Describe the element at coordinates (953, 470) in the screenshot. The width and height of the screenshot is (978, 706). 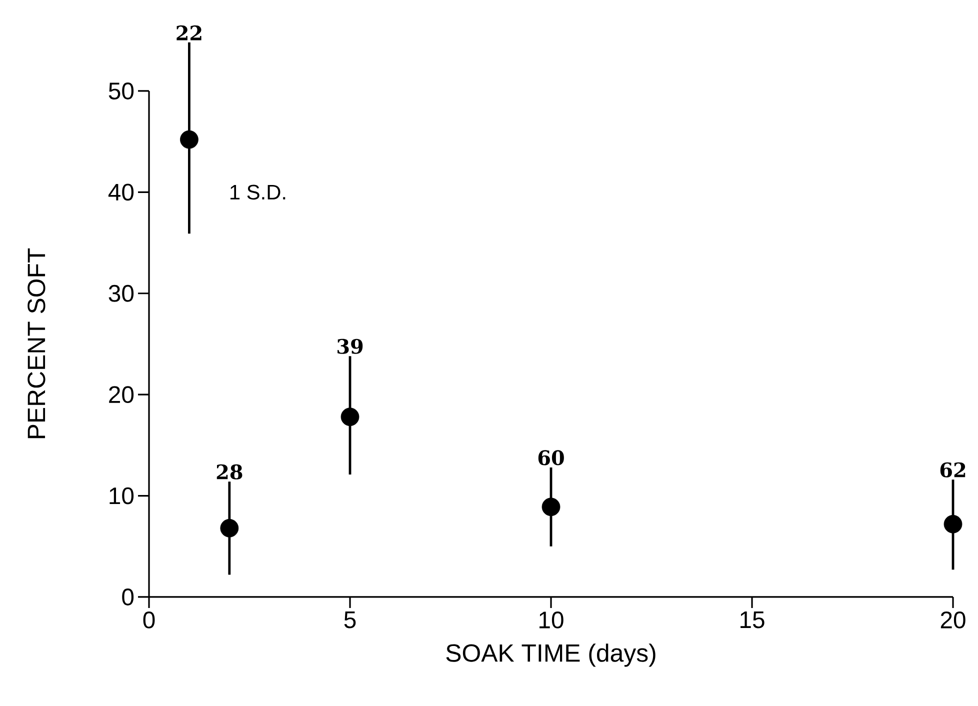
I see `annotation: 62` at that location.